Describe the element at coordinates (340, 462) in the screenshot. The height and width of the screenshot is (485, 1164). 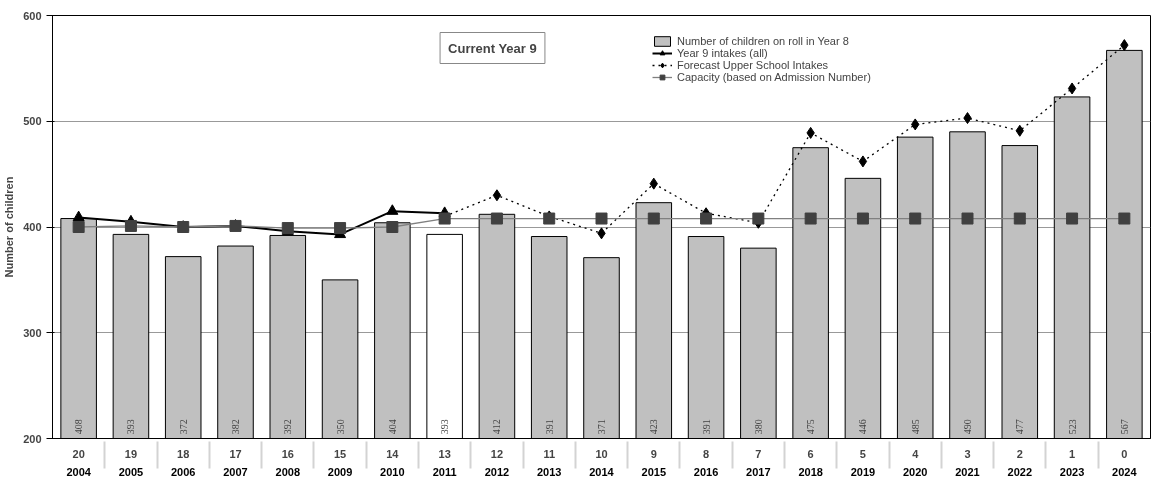
I see `category-label: 15 2009` at that location.